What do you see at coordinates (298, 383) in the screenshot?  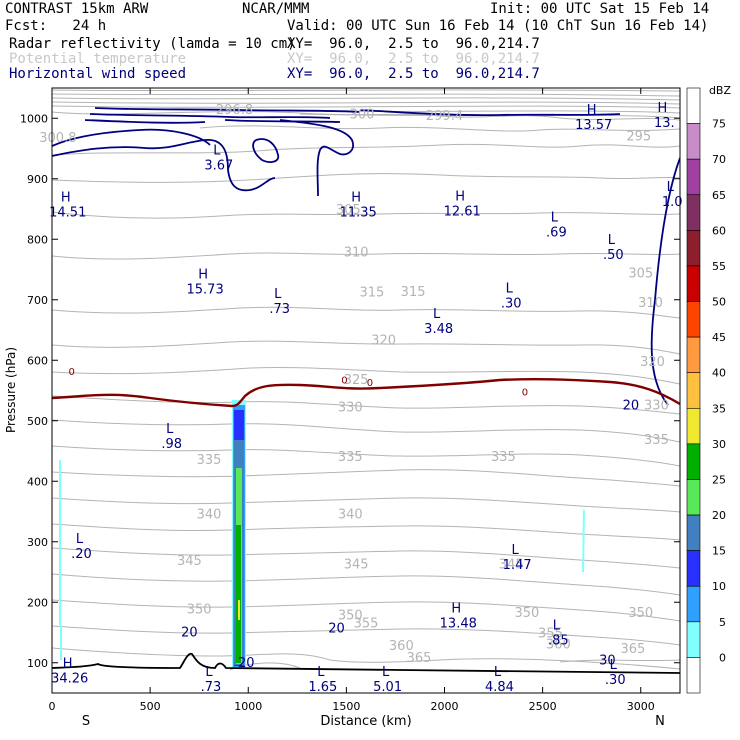 I see `zero-isotherm-labels: 0 0 0 0` at bounding box center [298, 383].